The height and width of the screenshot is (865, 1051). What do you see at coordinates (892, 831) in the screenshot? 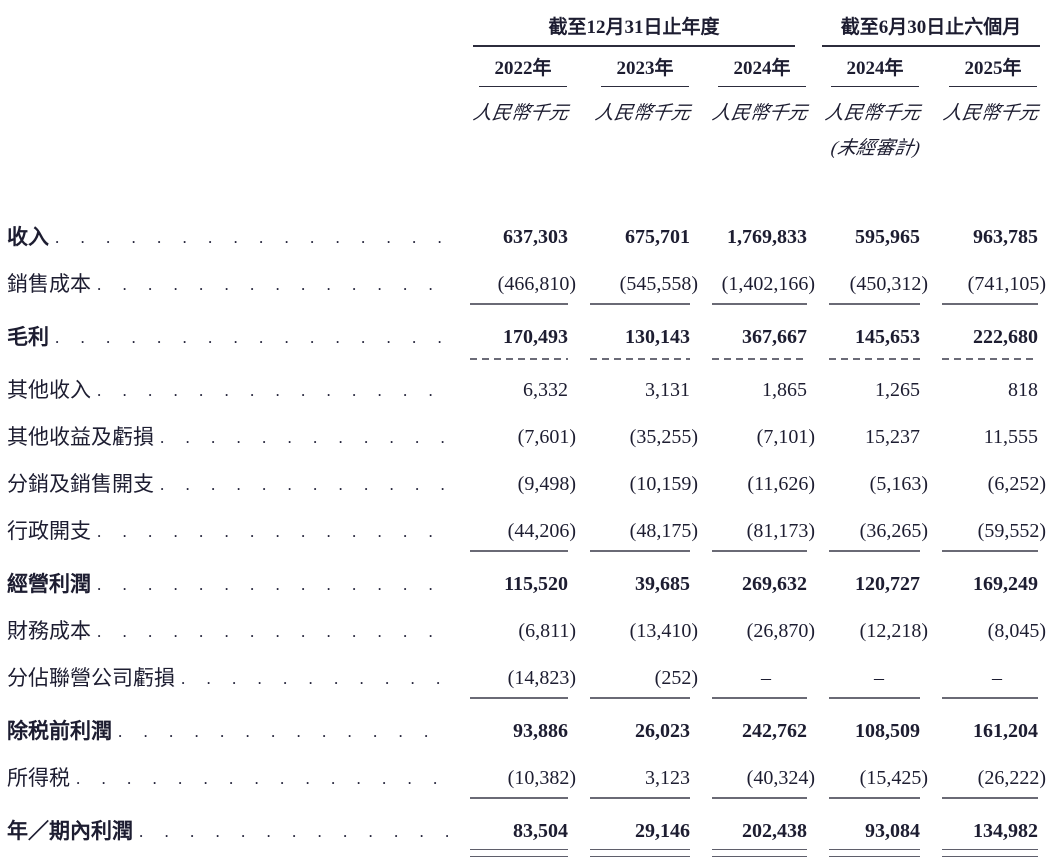
I see `cell-value: 93,084` at bounding box center [892, 831].